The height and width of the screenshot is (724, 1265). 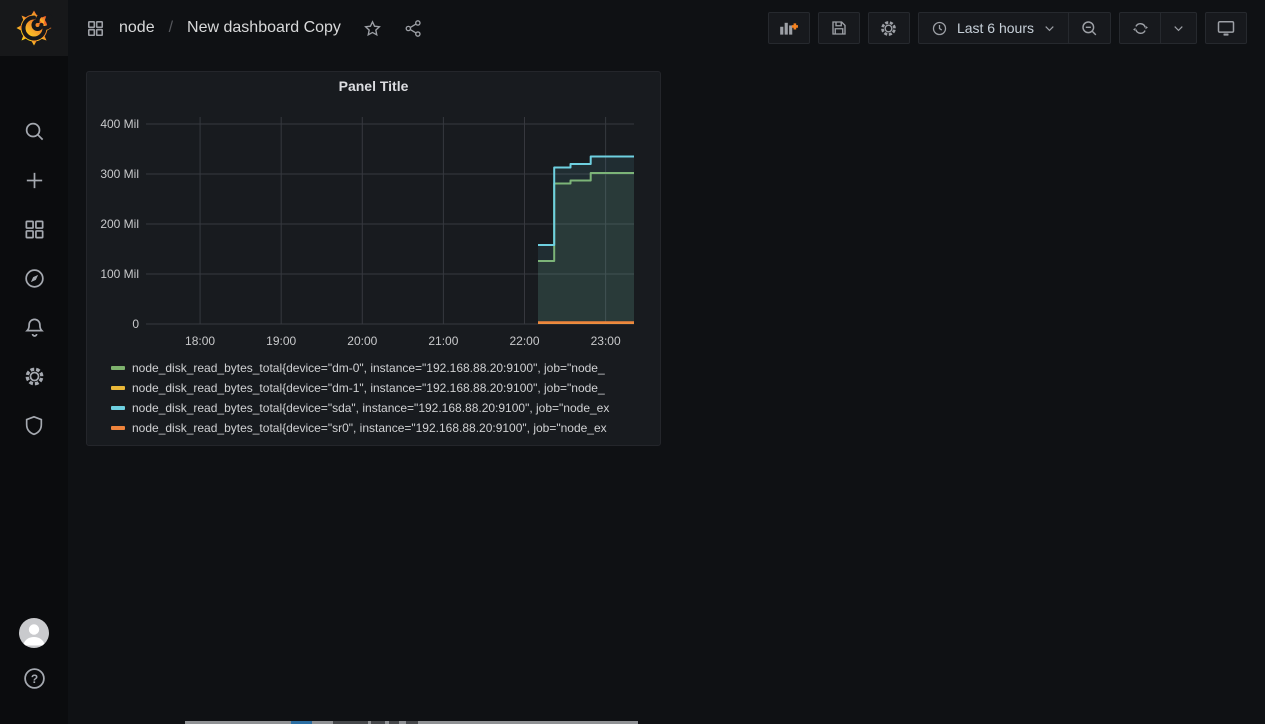 I want to click on share-dashboard-button, so click(x=413, y=28).